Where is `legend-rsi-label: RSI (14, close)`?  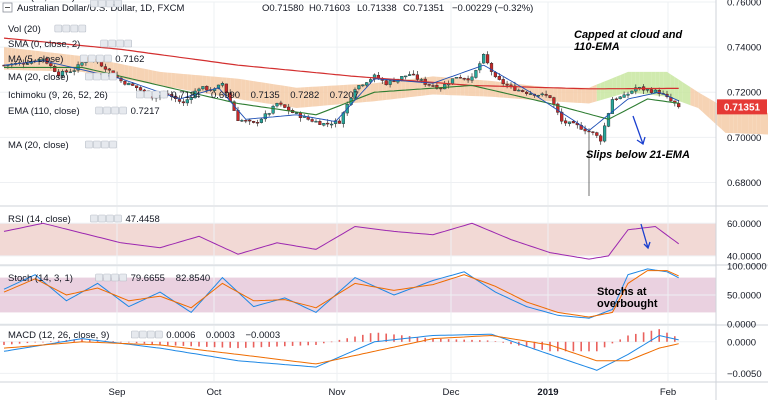 legend-rsi-label: RSI (14, close) is located at coordinates (39, 219).